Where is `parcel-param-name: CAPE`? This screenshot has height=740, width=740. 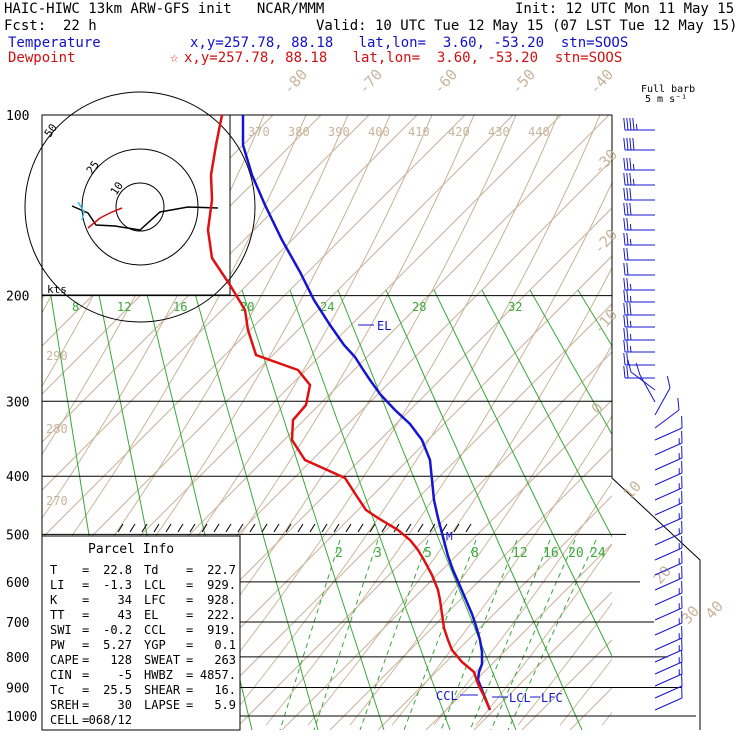 parcel-param-name: CAPE is located at coordinates (64, 660).